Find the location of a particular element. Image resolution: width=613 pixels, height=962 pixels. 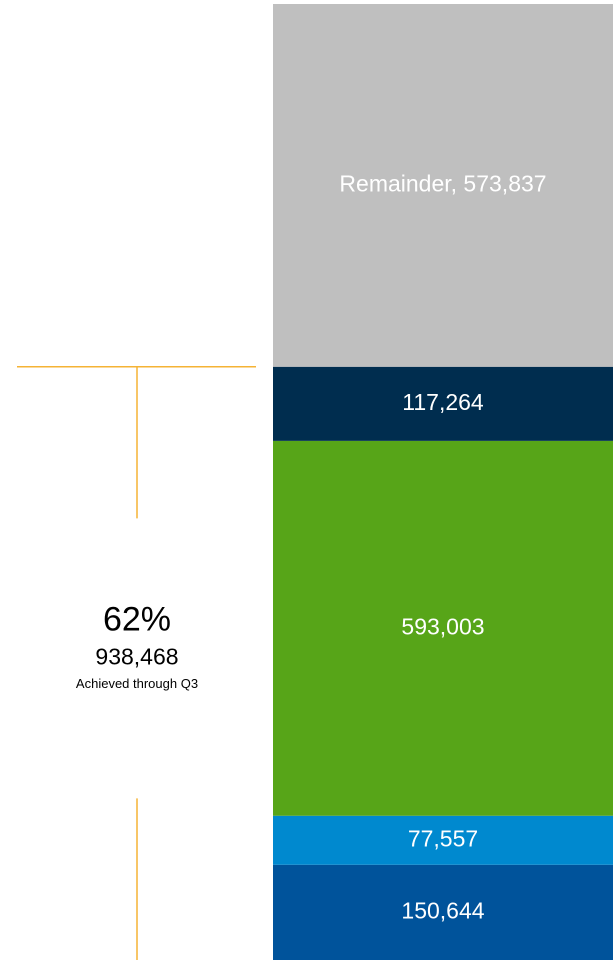

data-label: 77,557 is located at coordinates (443, 838).